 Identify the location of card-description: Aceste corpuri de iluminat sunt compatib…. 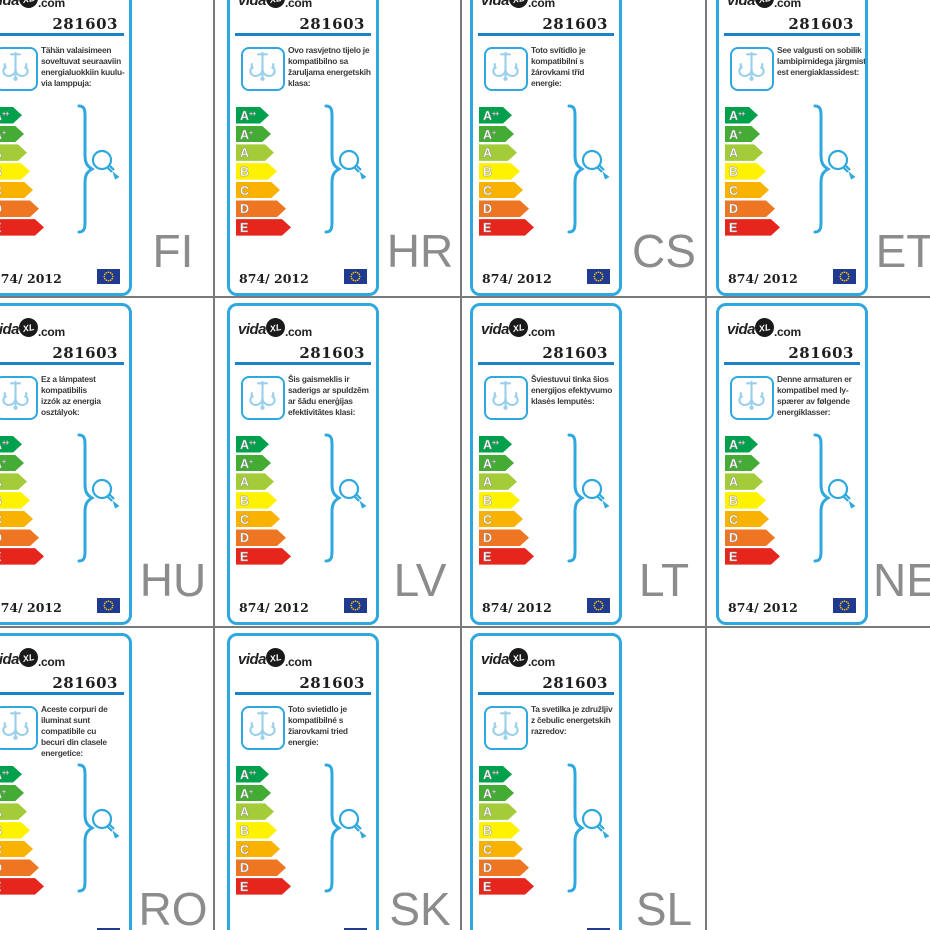
(74, 731).